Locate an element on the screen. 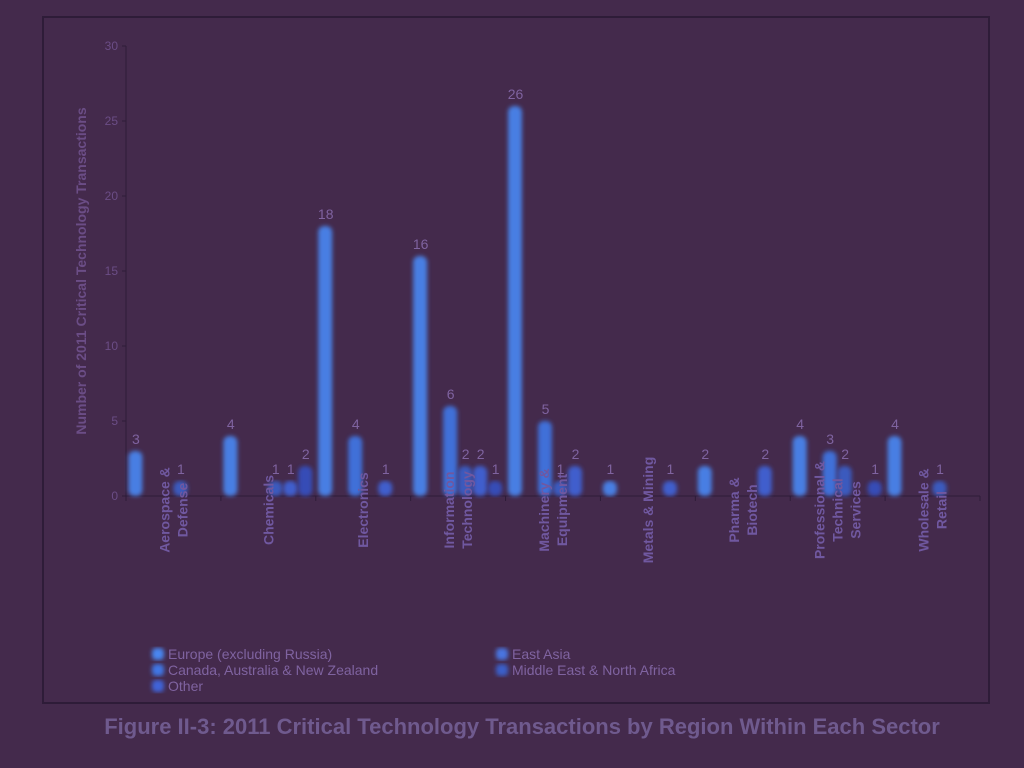 This screenshot has width=1024, height=768. data-label: 16 is located at coordinates (421, 244).